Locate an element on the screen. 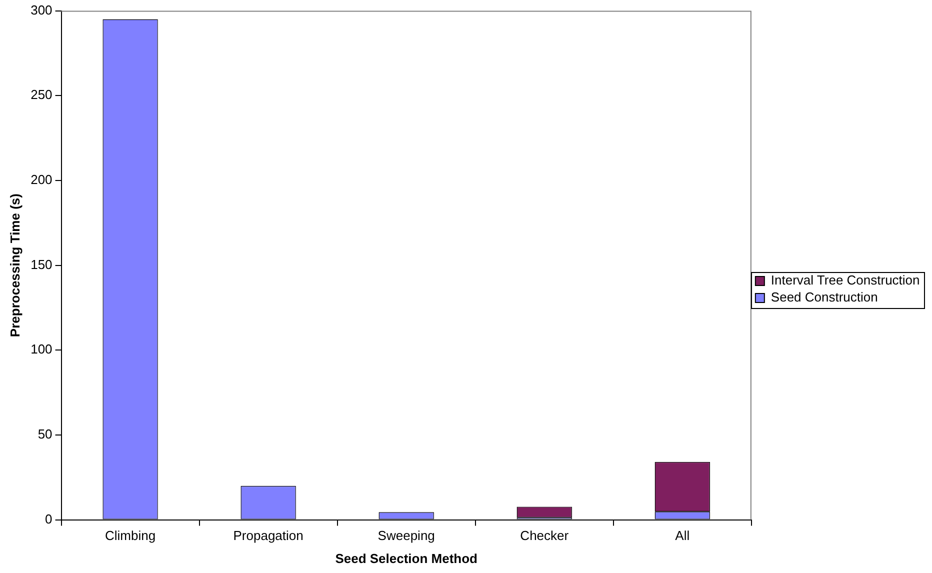 This screenshot has width=932, height=573. y-tick-label: 150 is located at coordinates (41, 264).